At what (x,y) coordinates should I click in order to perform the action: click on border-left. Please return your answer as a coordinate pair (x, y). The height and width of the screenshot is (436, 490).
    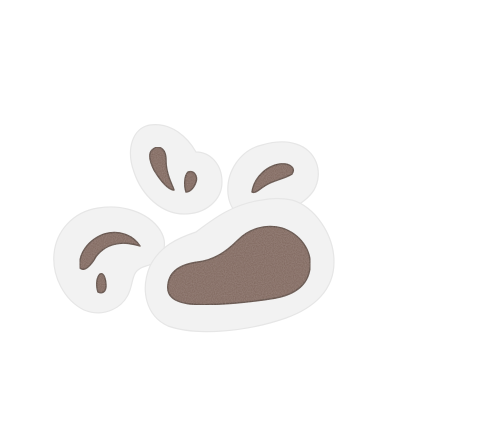
    Looking at the image, I should click on (109, 260).